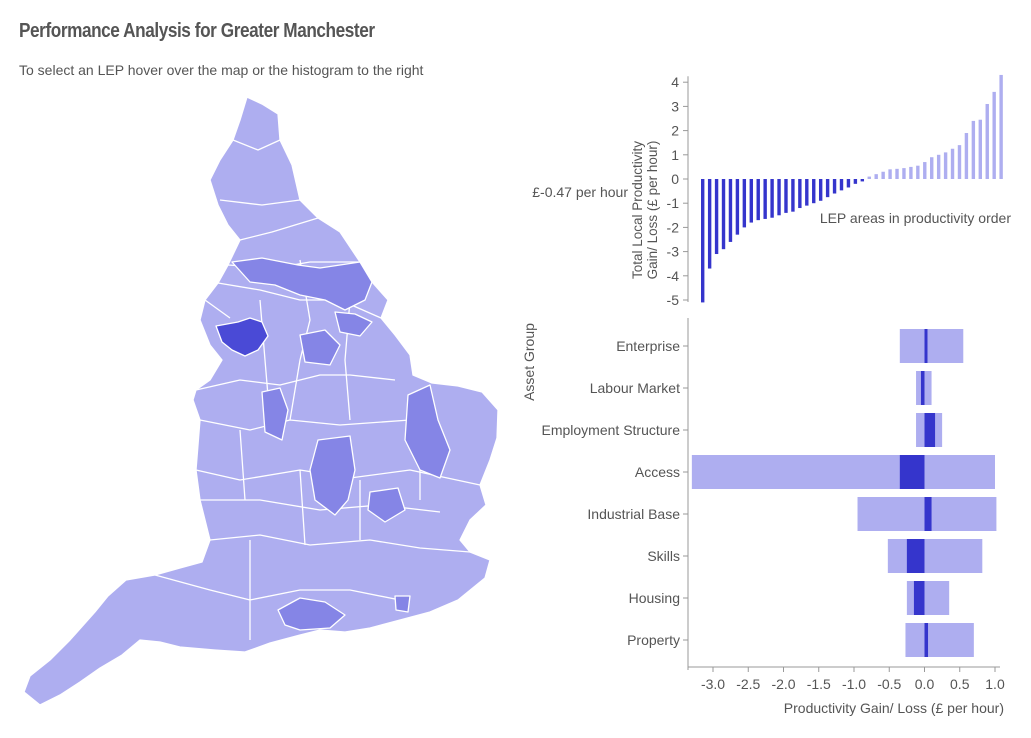 The height and width of the screenshot is (738, 1031). Describe the element at coordinates (353, 324) in the screenshot. I see `map-region-humber` at that location.